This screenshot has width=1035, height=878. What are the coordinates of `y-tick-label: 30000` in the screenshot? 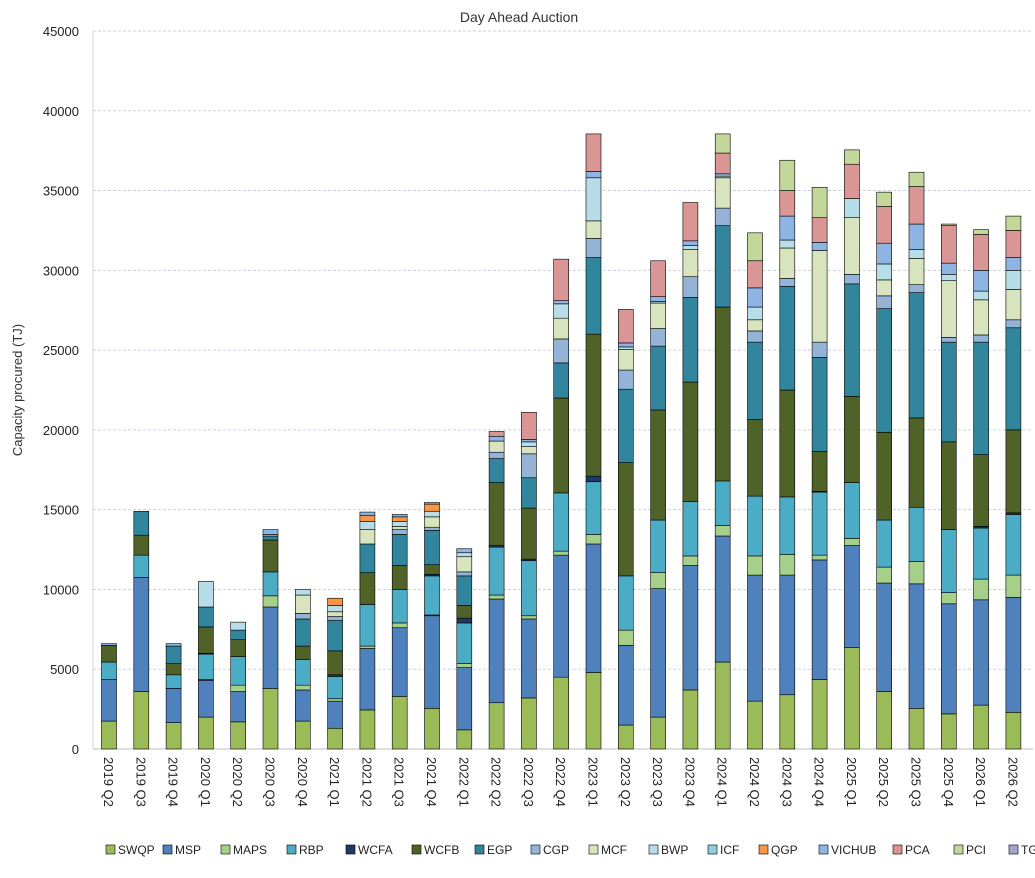 It's located at (61, 270).